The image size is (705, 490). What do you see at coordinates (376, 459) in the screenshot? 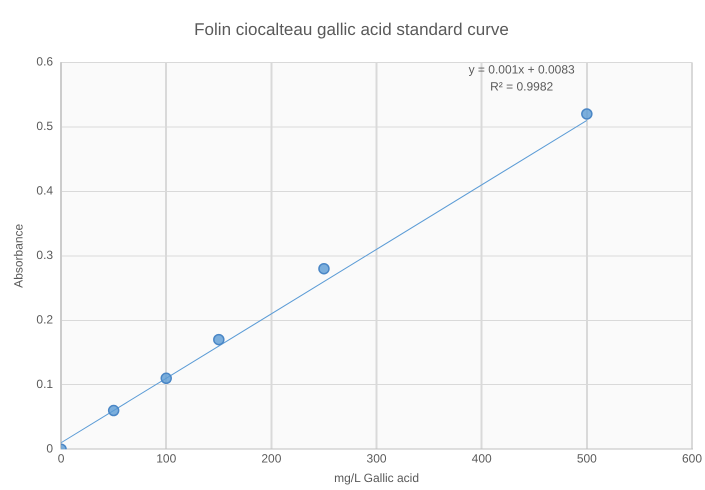
I see `x-tick-label: 300` at bounding box center [376, 459].